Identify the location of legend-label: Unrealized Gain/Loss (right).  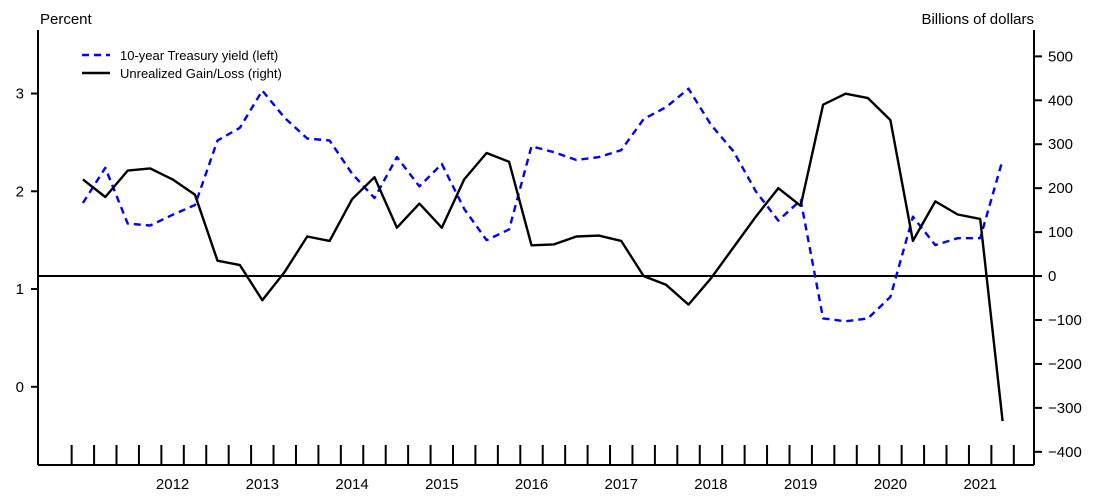
(201, 73).